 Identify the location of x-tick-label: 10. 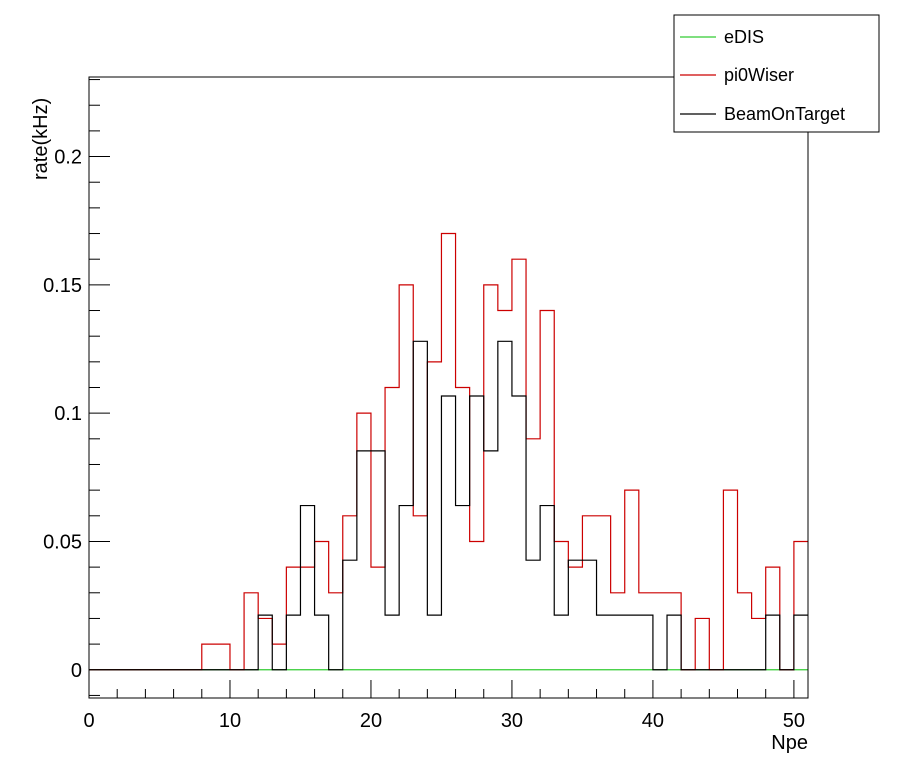
(230, 721).